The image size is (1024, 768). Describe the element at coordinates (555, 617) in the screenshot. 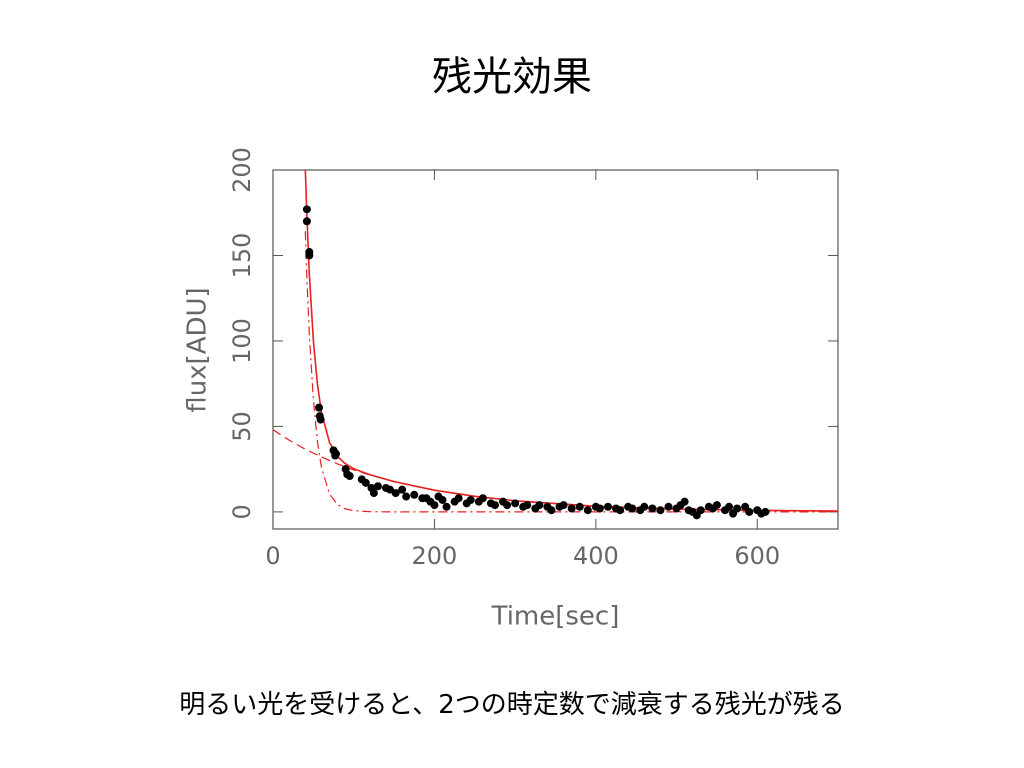

I see `x-axis-label: Time[sec]` at that location.